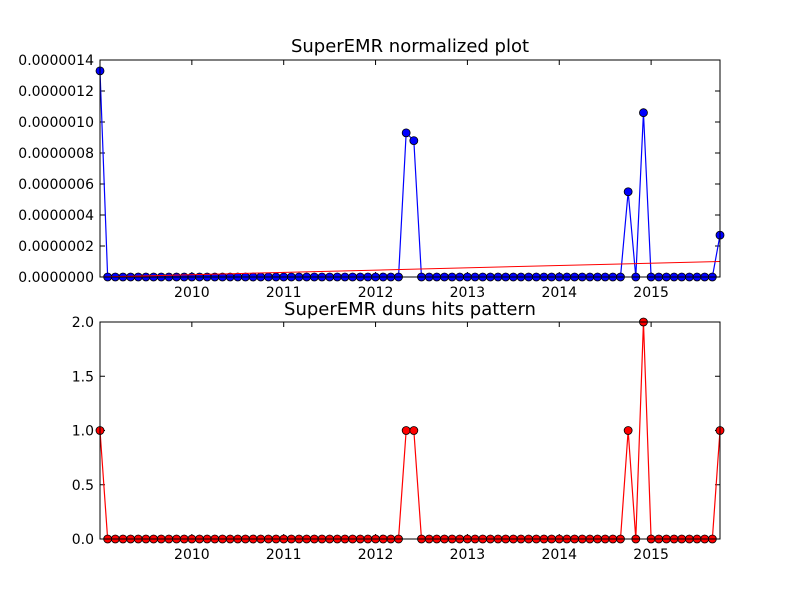 This screenshot has height=600, width=800. I want to click on y-tick-label: 0.0000012, so click(56, 92).